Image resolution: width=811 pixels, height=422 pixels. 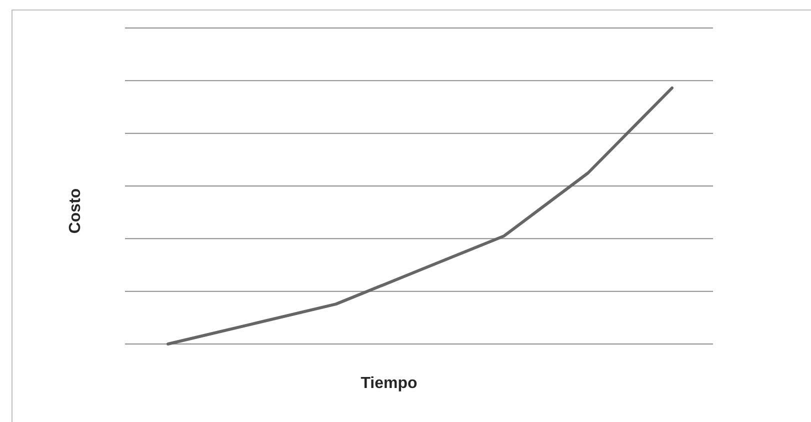 I want to click on y-axis-title: Costo, so click(x=75, y=211).